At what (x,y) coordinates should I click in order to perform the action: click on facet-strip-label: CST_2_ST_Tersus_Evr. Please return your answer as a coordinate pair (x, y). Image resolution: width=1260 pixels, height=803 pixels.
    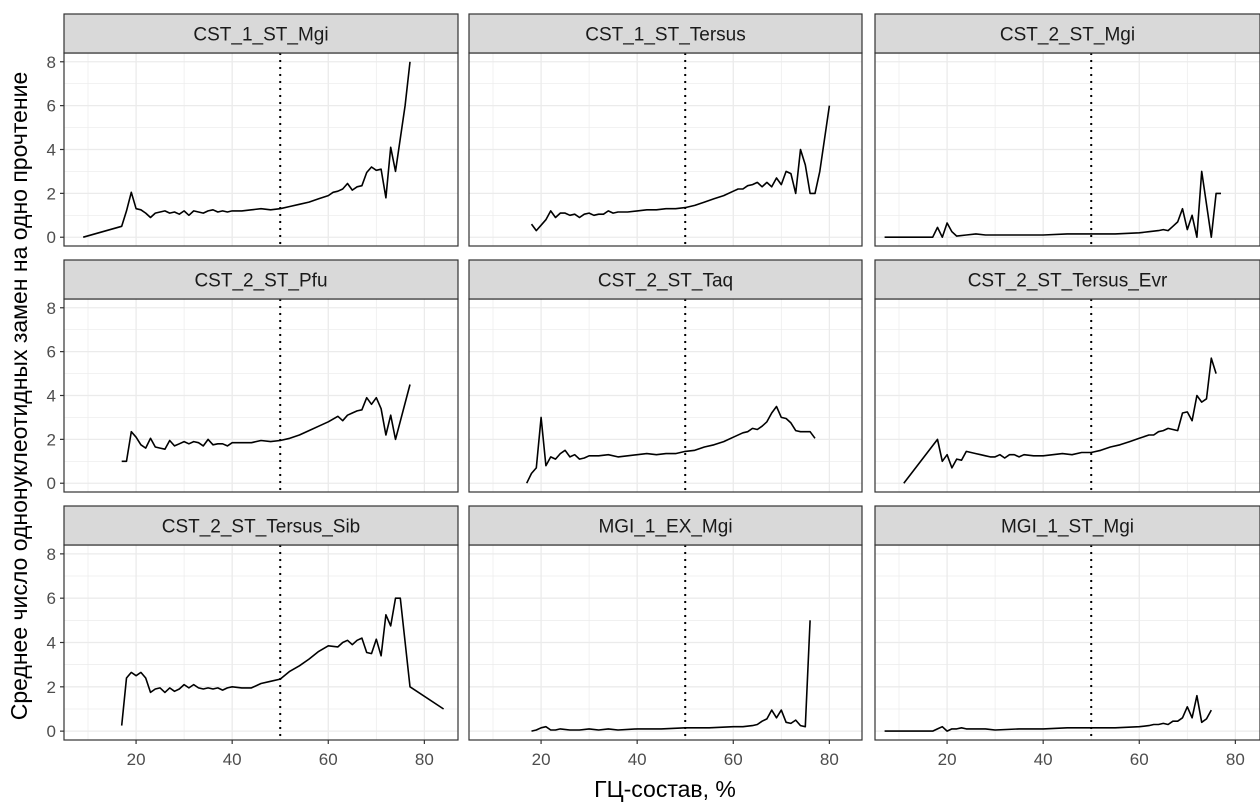
    Looking at the image, I should click on (1068, 281).